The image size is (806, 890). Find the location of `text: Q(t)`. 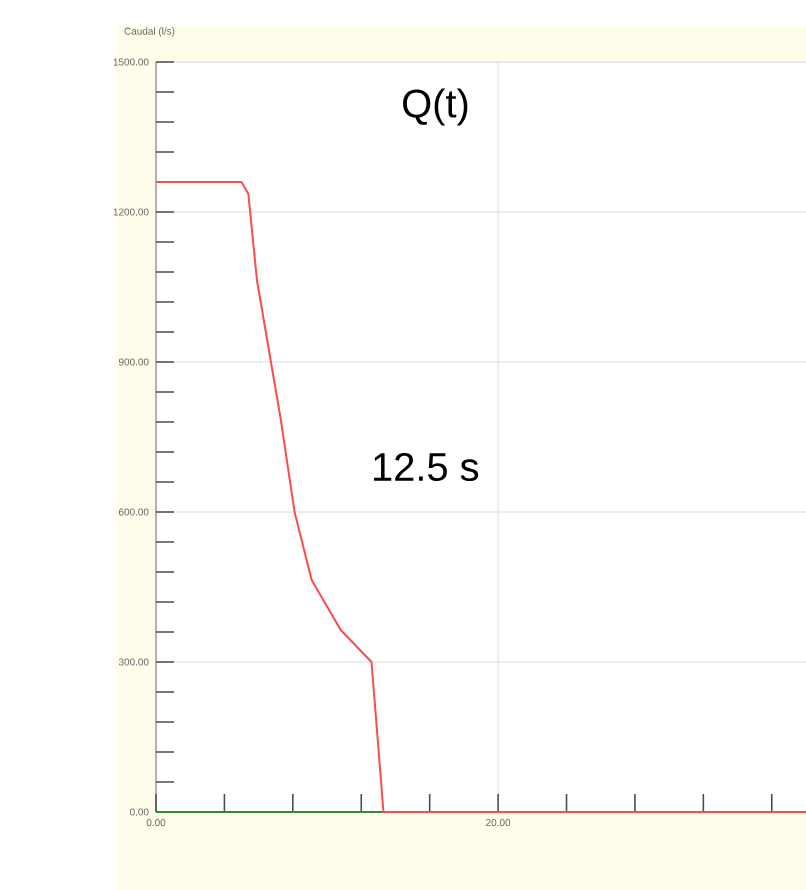

text: Q(t) is located at coordinates (434, 107).